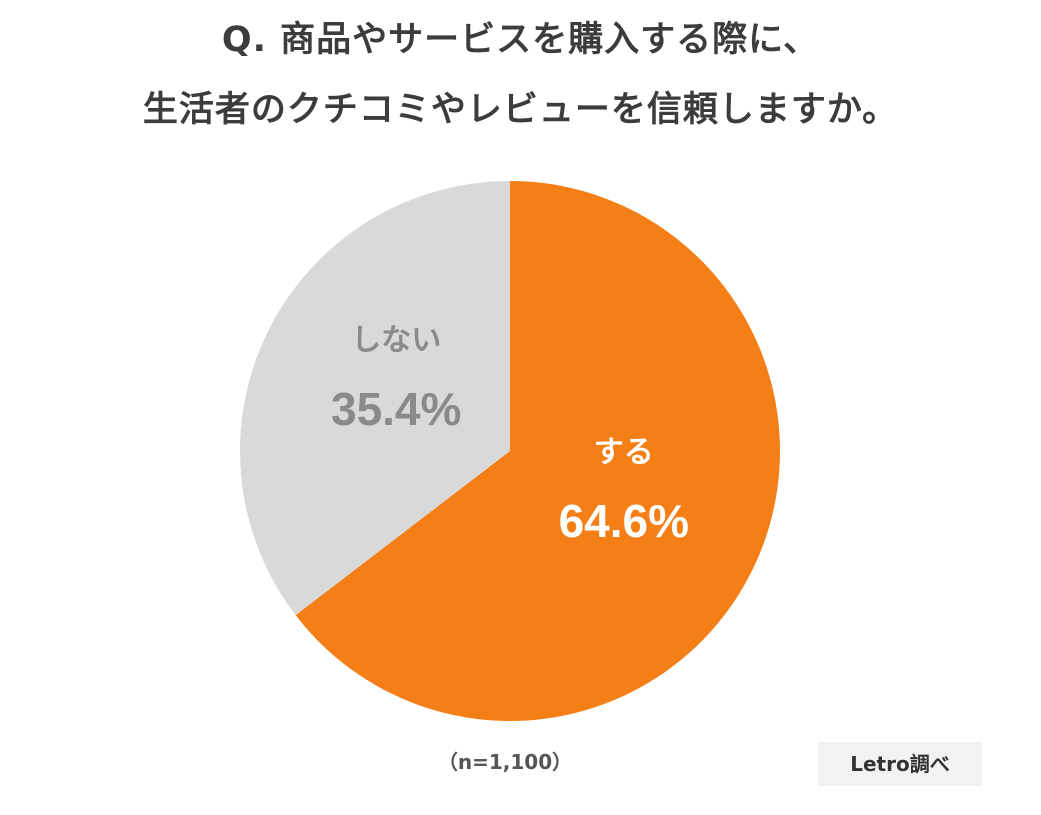 This screenshot has height=815, width=1041. I want to click on pie-slice-label-0: する, so click(624, 452).